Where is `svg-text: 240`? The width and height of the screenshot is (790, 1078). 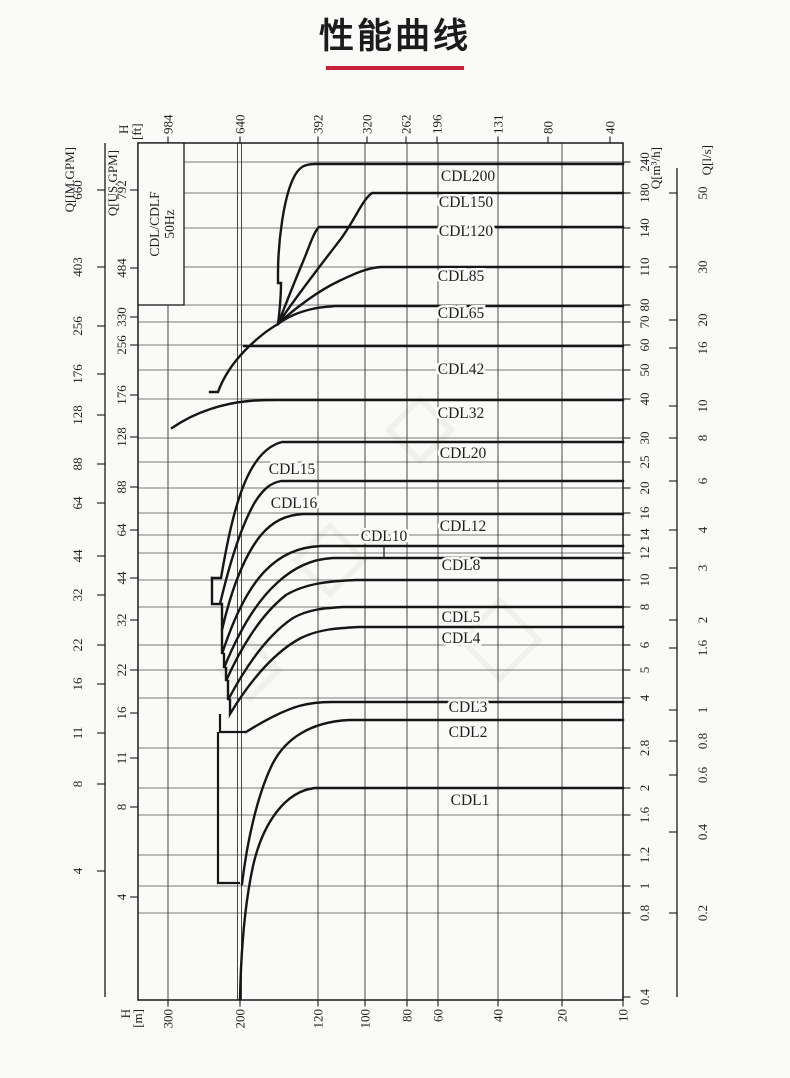 svg-text: 240 is located at coordinates (644, 162).